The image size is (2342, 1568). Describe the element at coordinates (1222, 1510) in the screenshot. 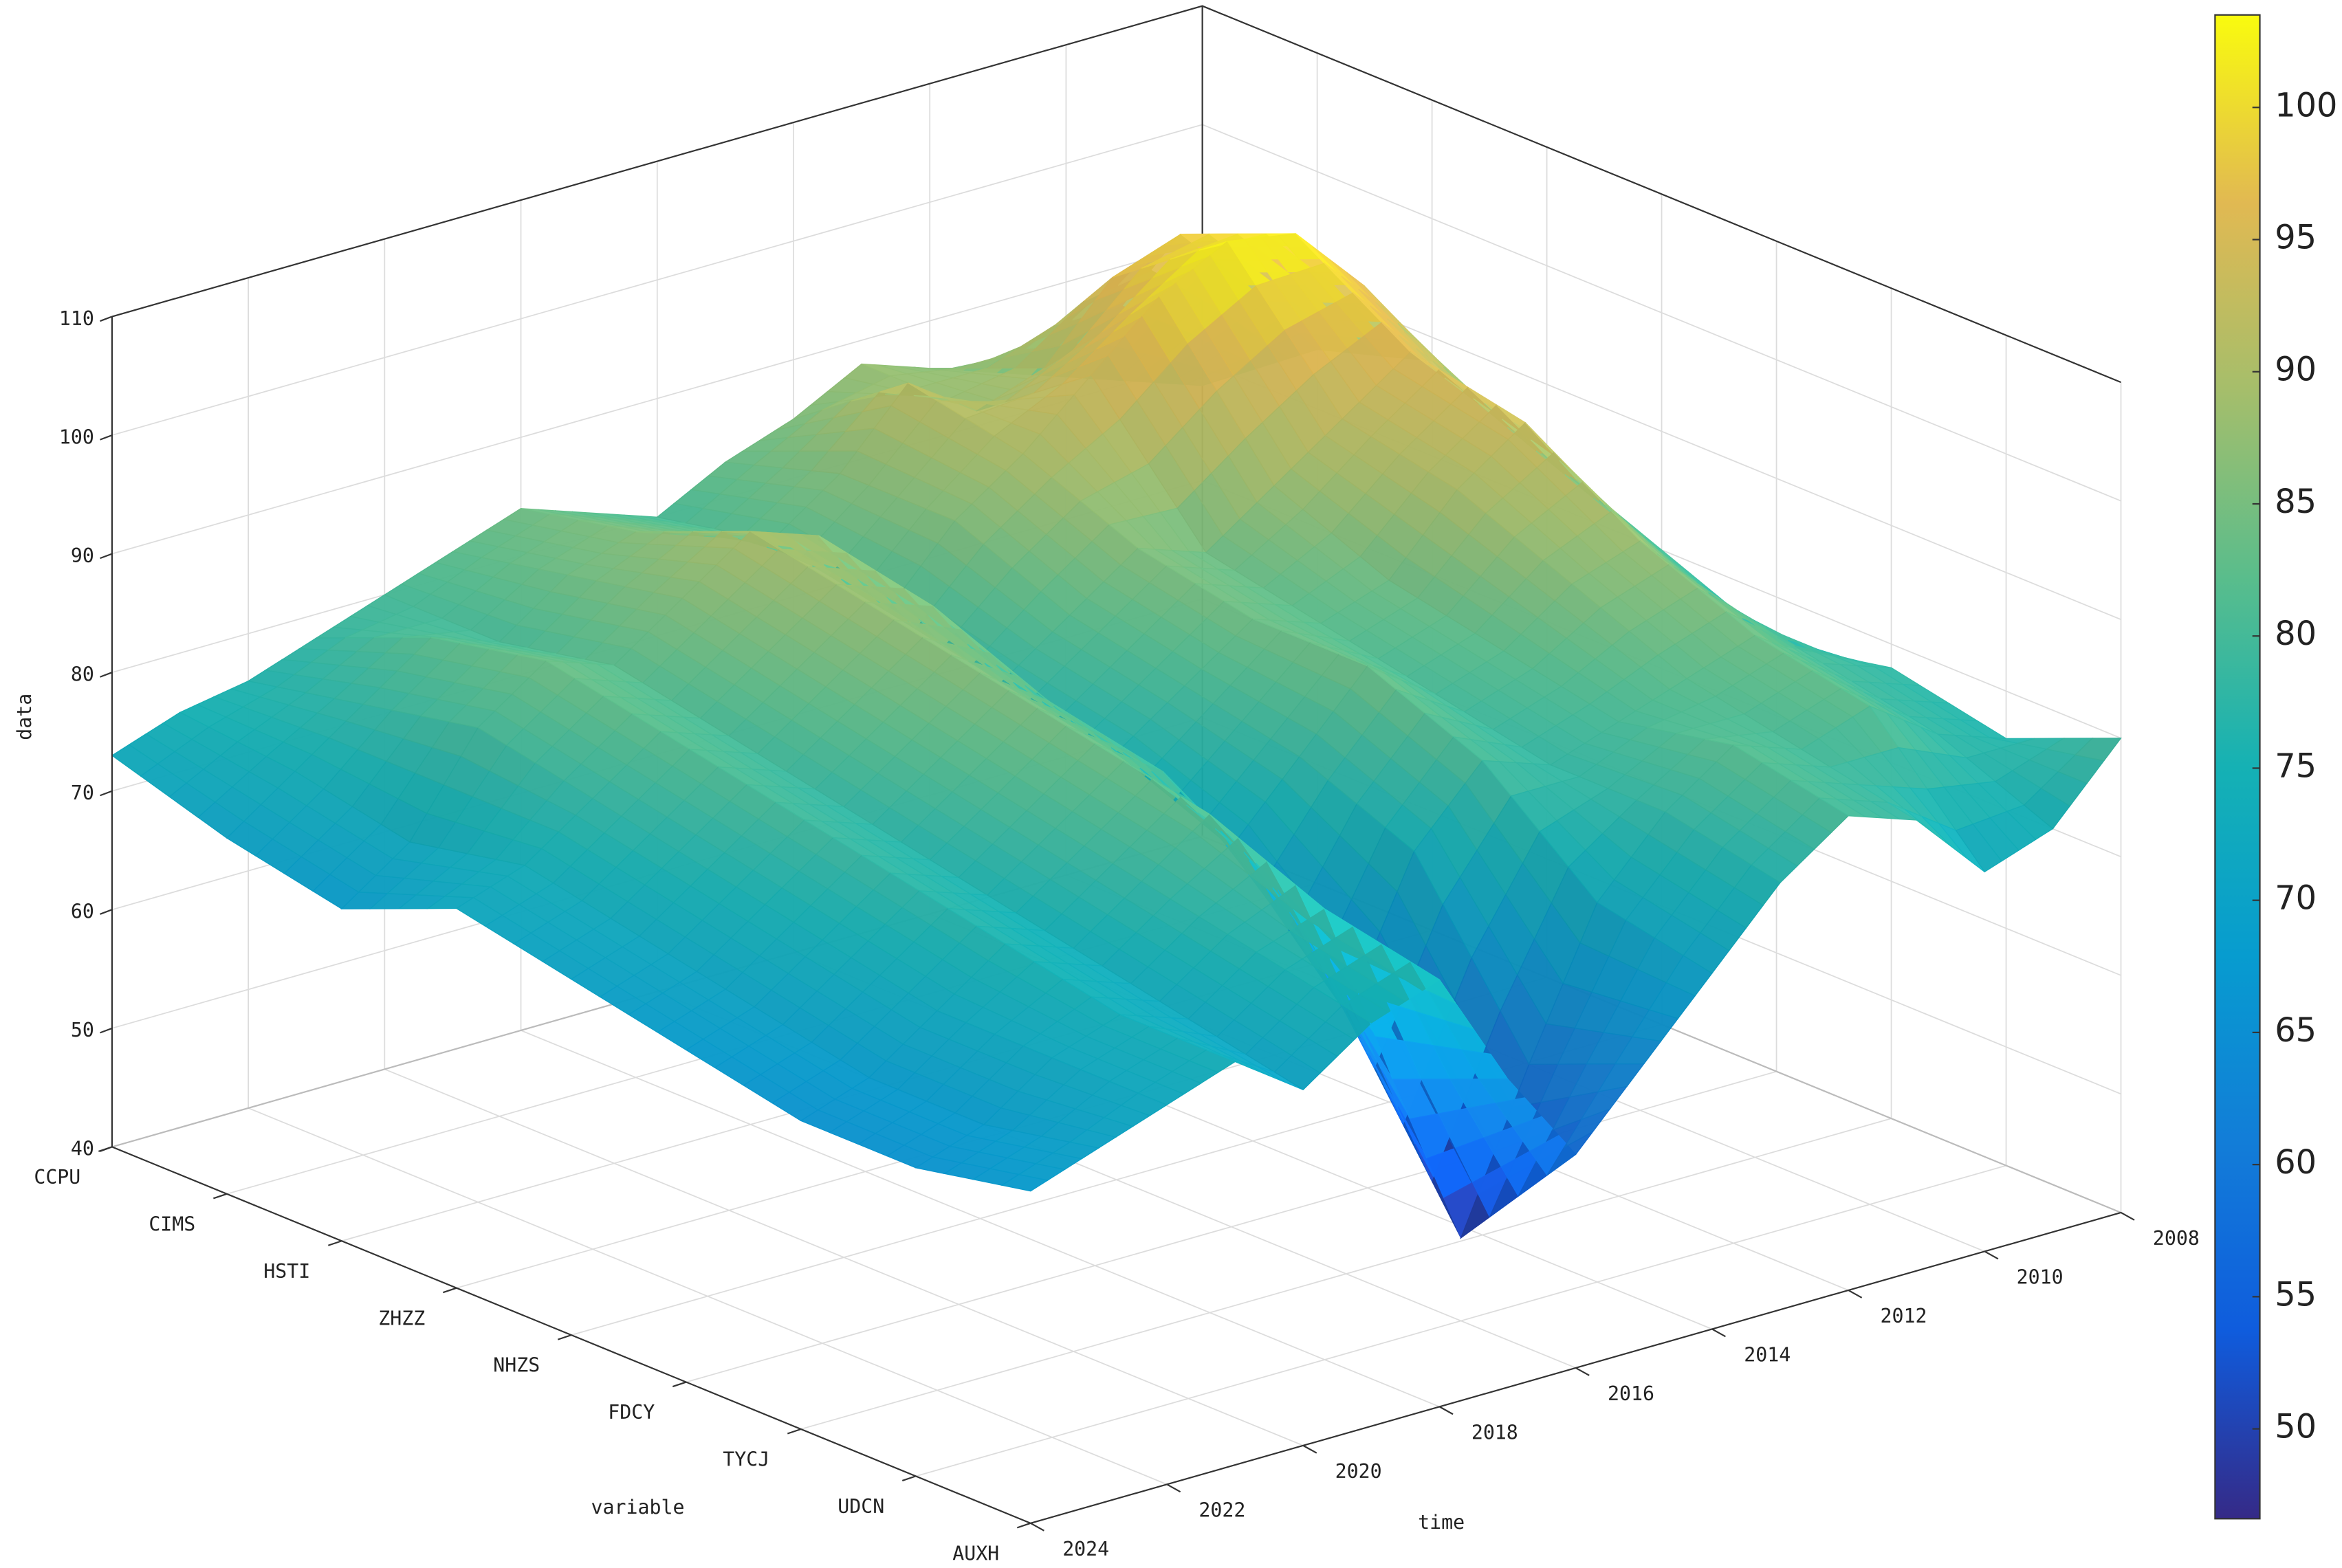

I see `x-tick-label: 2022` at that location.